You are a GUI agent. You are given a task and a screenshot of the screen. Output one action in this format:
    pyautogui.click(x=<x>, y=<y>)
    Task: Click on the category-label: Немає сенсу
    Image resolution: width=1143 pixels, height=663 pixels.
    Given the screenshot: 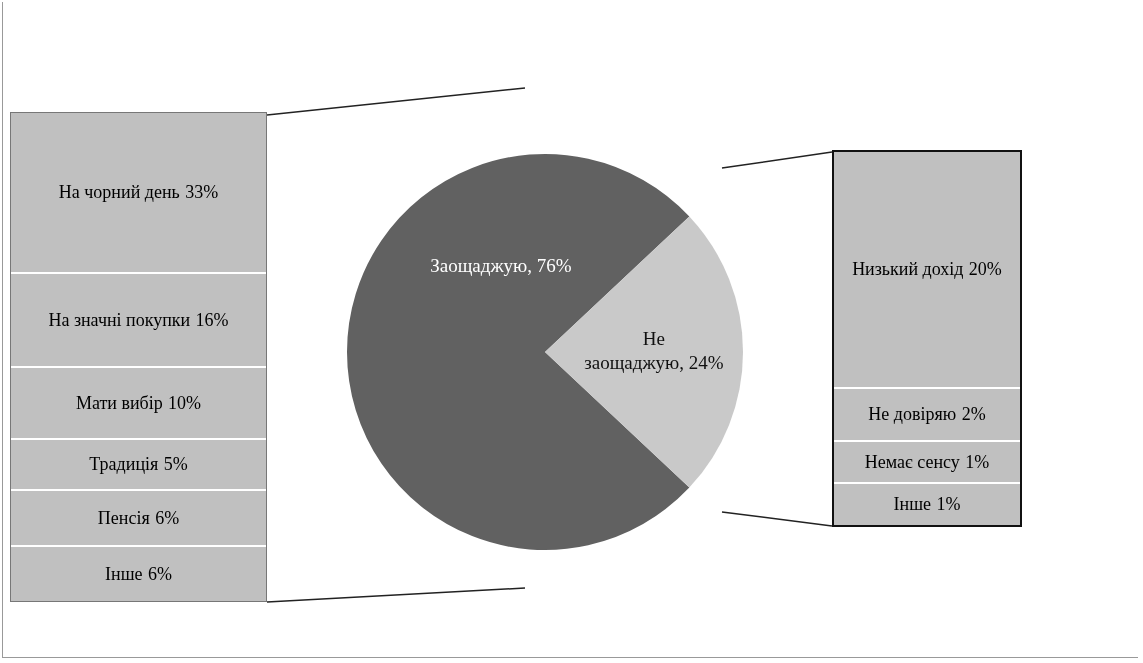 What is the action you would take?
    pyautogui.click(x=912, y=462)
    